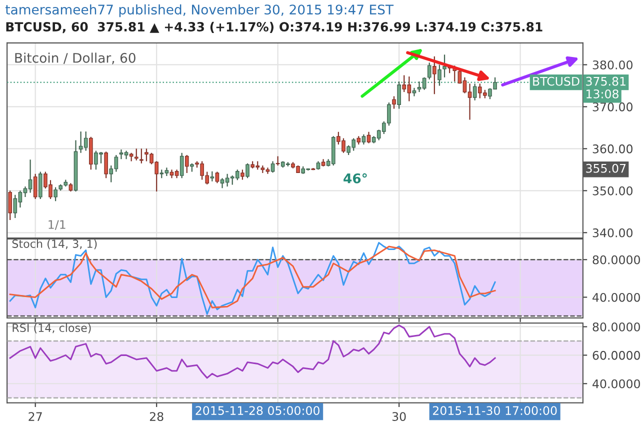 Image resolution: width=642 pixels, height=429 pixels. Describe the element at coordinates (612, 65) in the screenshot. I see `y-tick-label: 380.00` at that location.